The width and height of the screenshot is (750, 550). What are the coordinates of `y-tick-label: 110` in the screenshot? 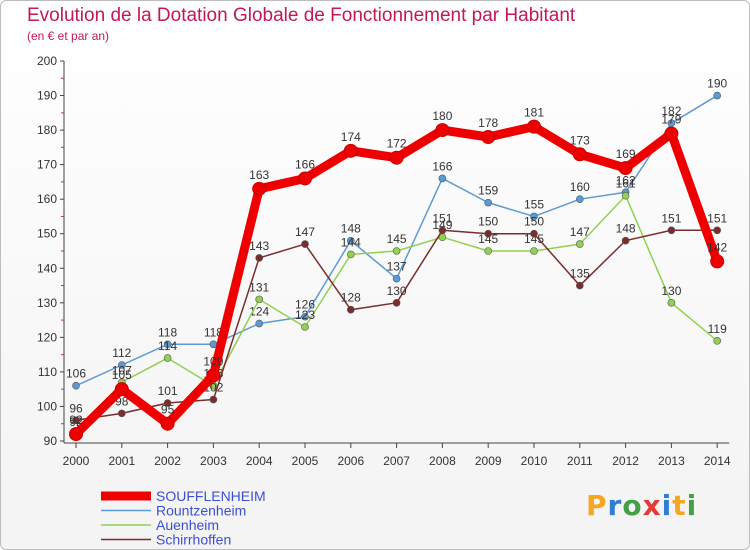 It's located at (47, 372).